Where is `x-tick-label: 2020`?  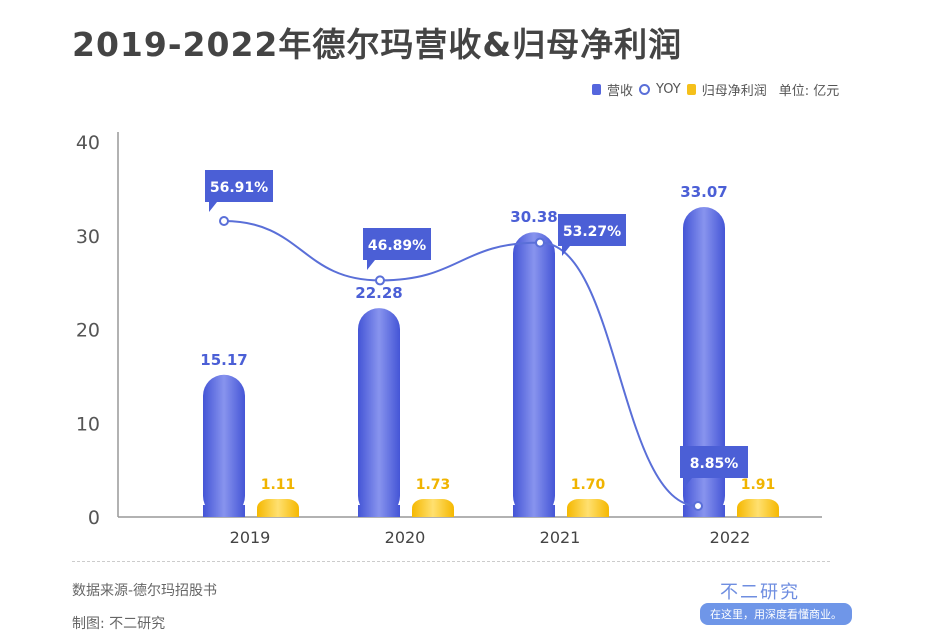
x-tick-label: 2020 is located at coordinates (405, 537).